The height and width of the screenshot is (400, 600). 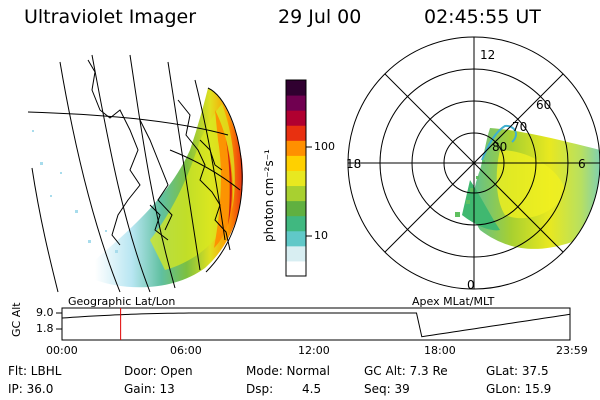 I want to click on gc-alt-info: GC Alt: 7.3 Re, so click(x=406, y=371).